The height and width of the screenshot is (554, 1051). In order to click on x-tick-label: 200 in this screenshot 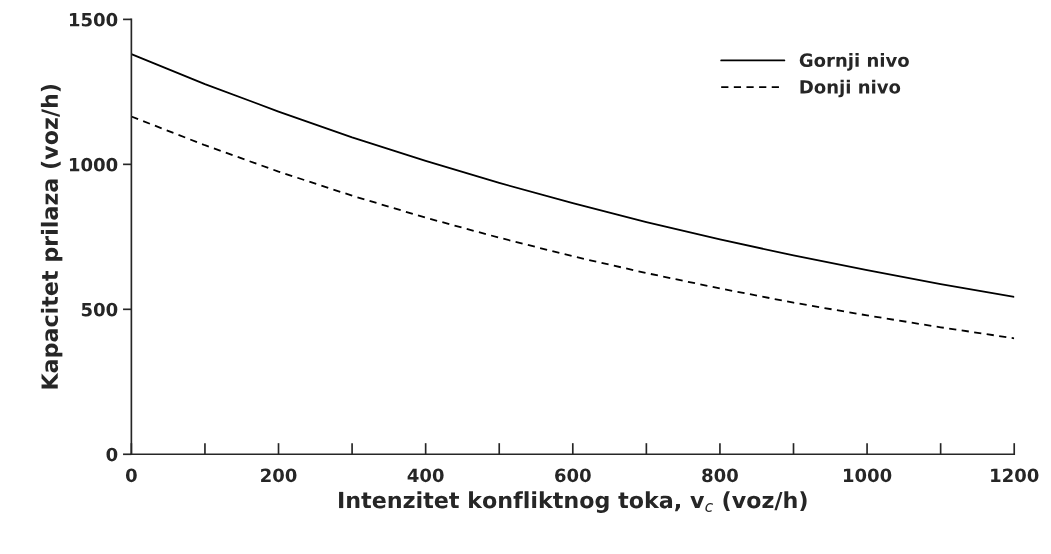, I will do `click(279, 475)`.